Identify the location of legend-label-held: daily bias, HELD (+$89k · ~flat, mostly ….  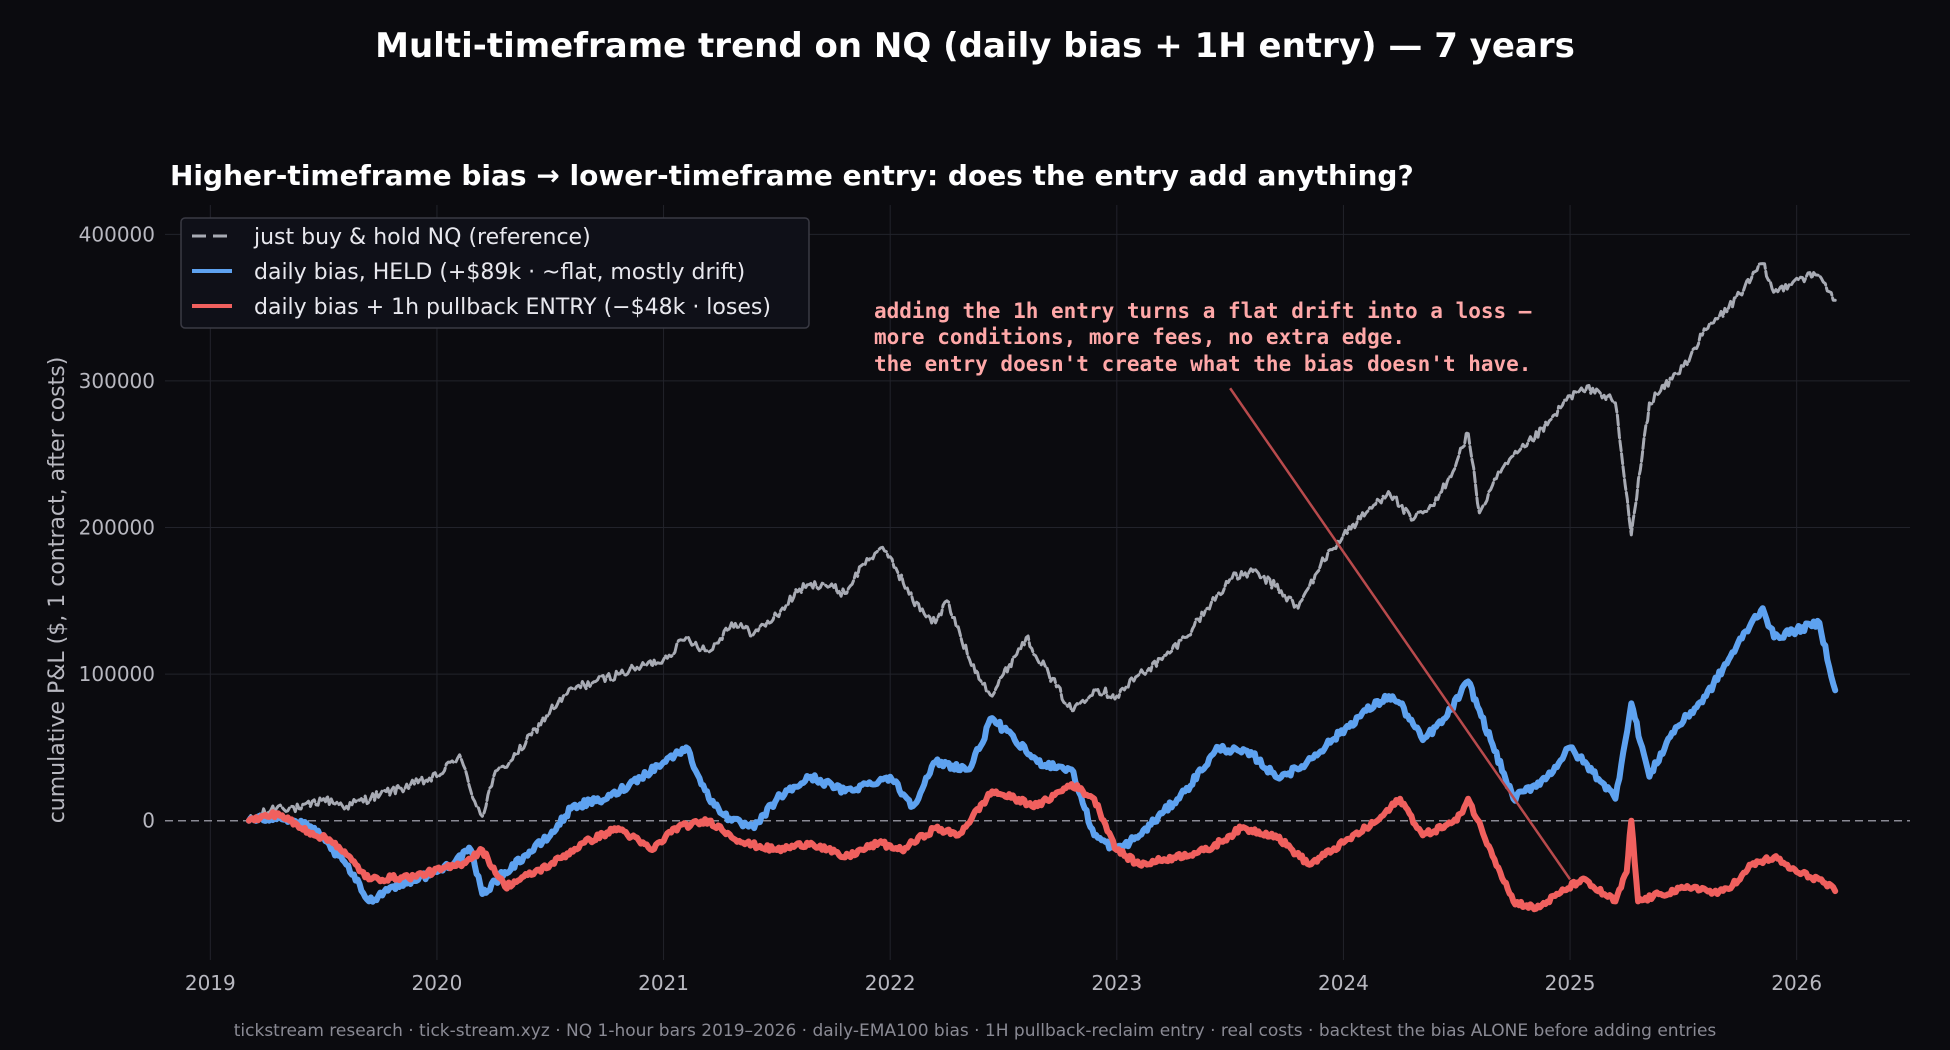
(499, 272).